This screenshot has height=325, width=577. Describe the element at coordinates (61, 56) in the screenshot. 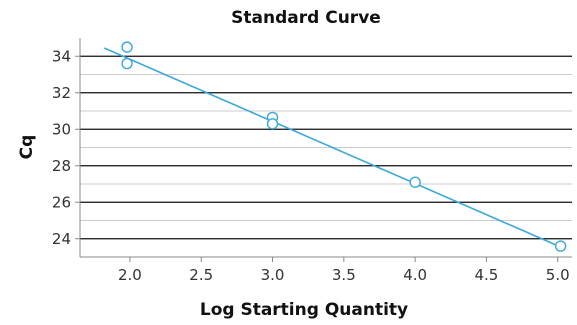

I see `y-tick-label: 34` at that location.